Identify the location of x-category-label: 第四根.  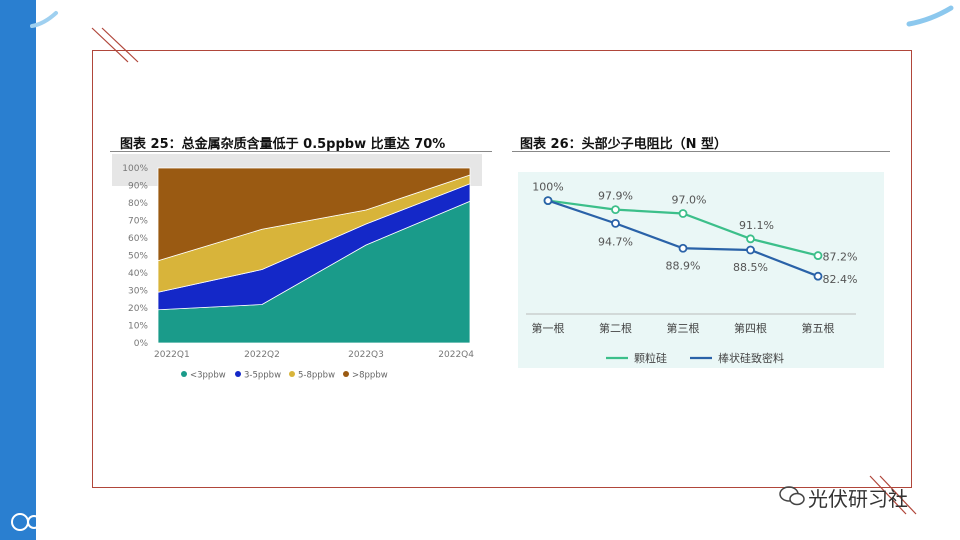
(750, 328).